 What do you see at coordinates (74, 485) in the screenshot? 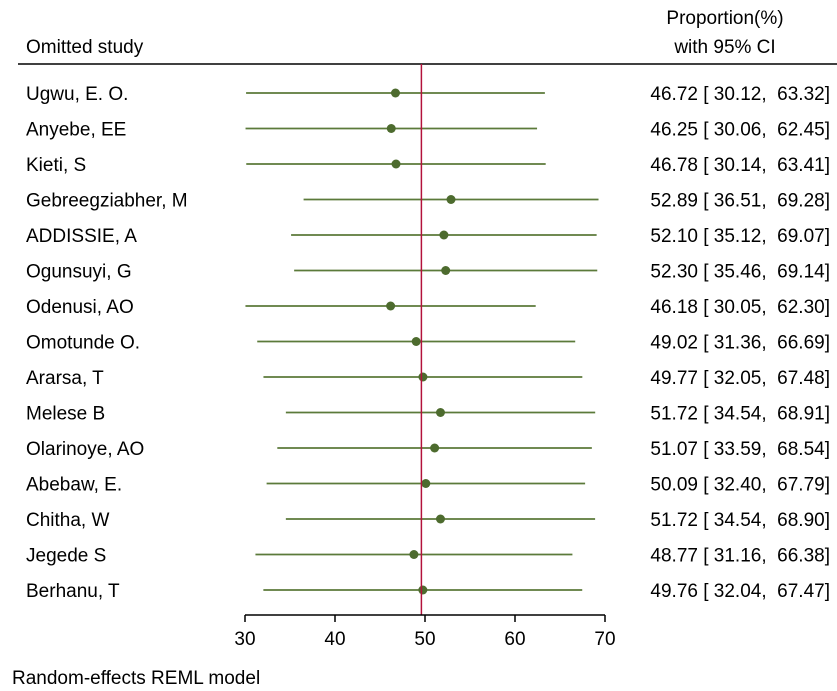
I see `study-label: Abebaw, E.` at bounding box center [74, 485].